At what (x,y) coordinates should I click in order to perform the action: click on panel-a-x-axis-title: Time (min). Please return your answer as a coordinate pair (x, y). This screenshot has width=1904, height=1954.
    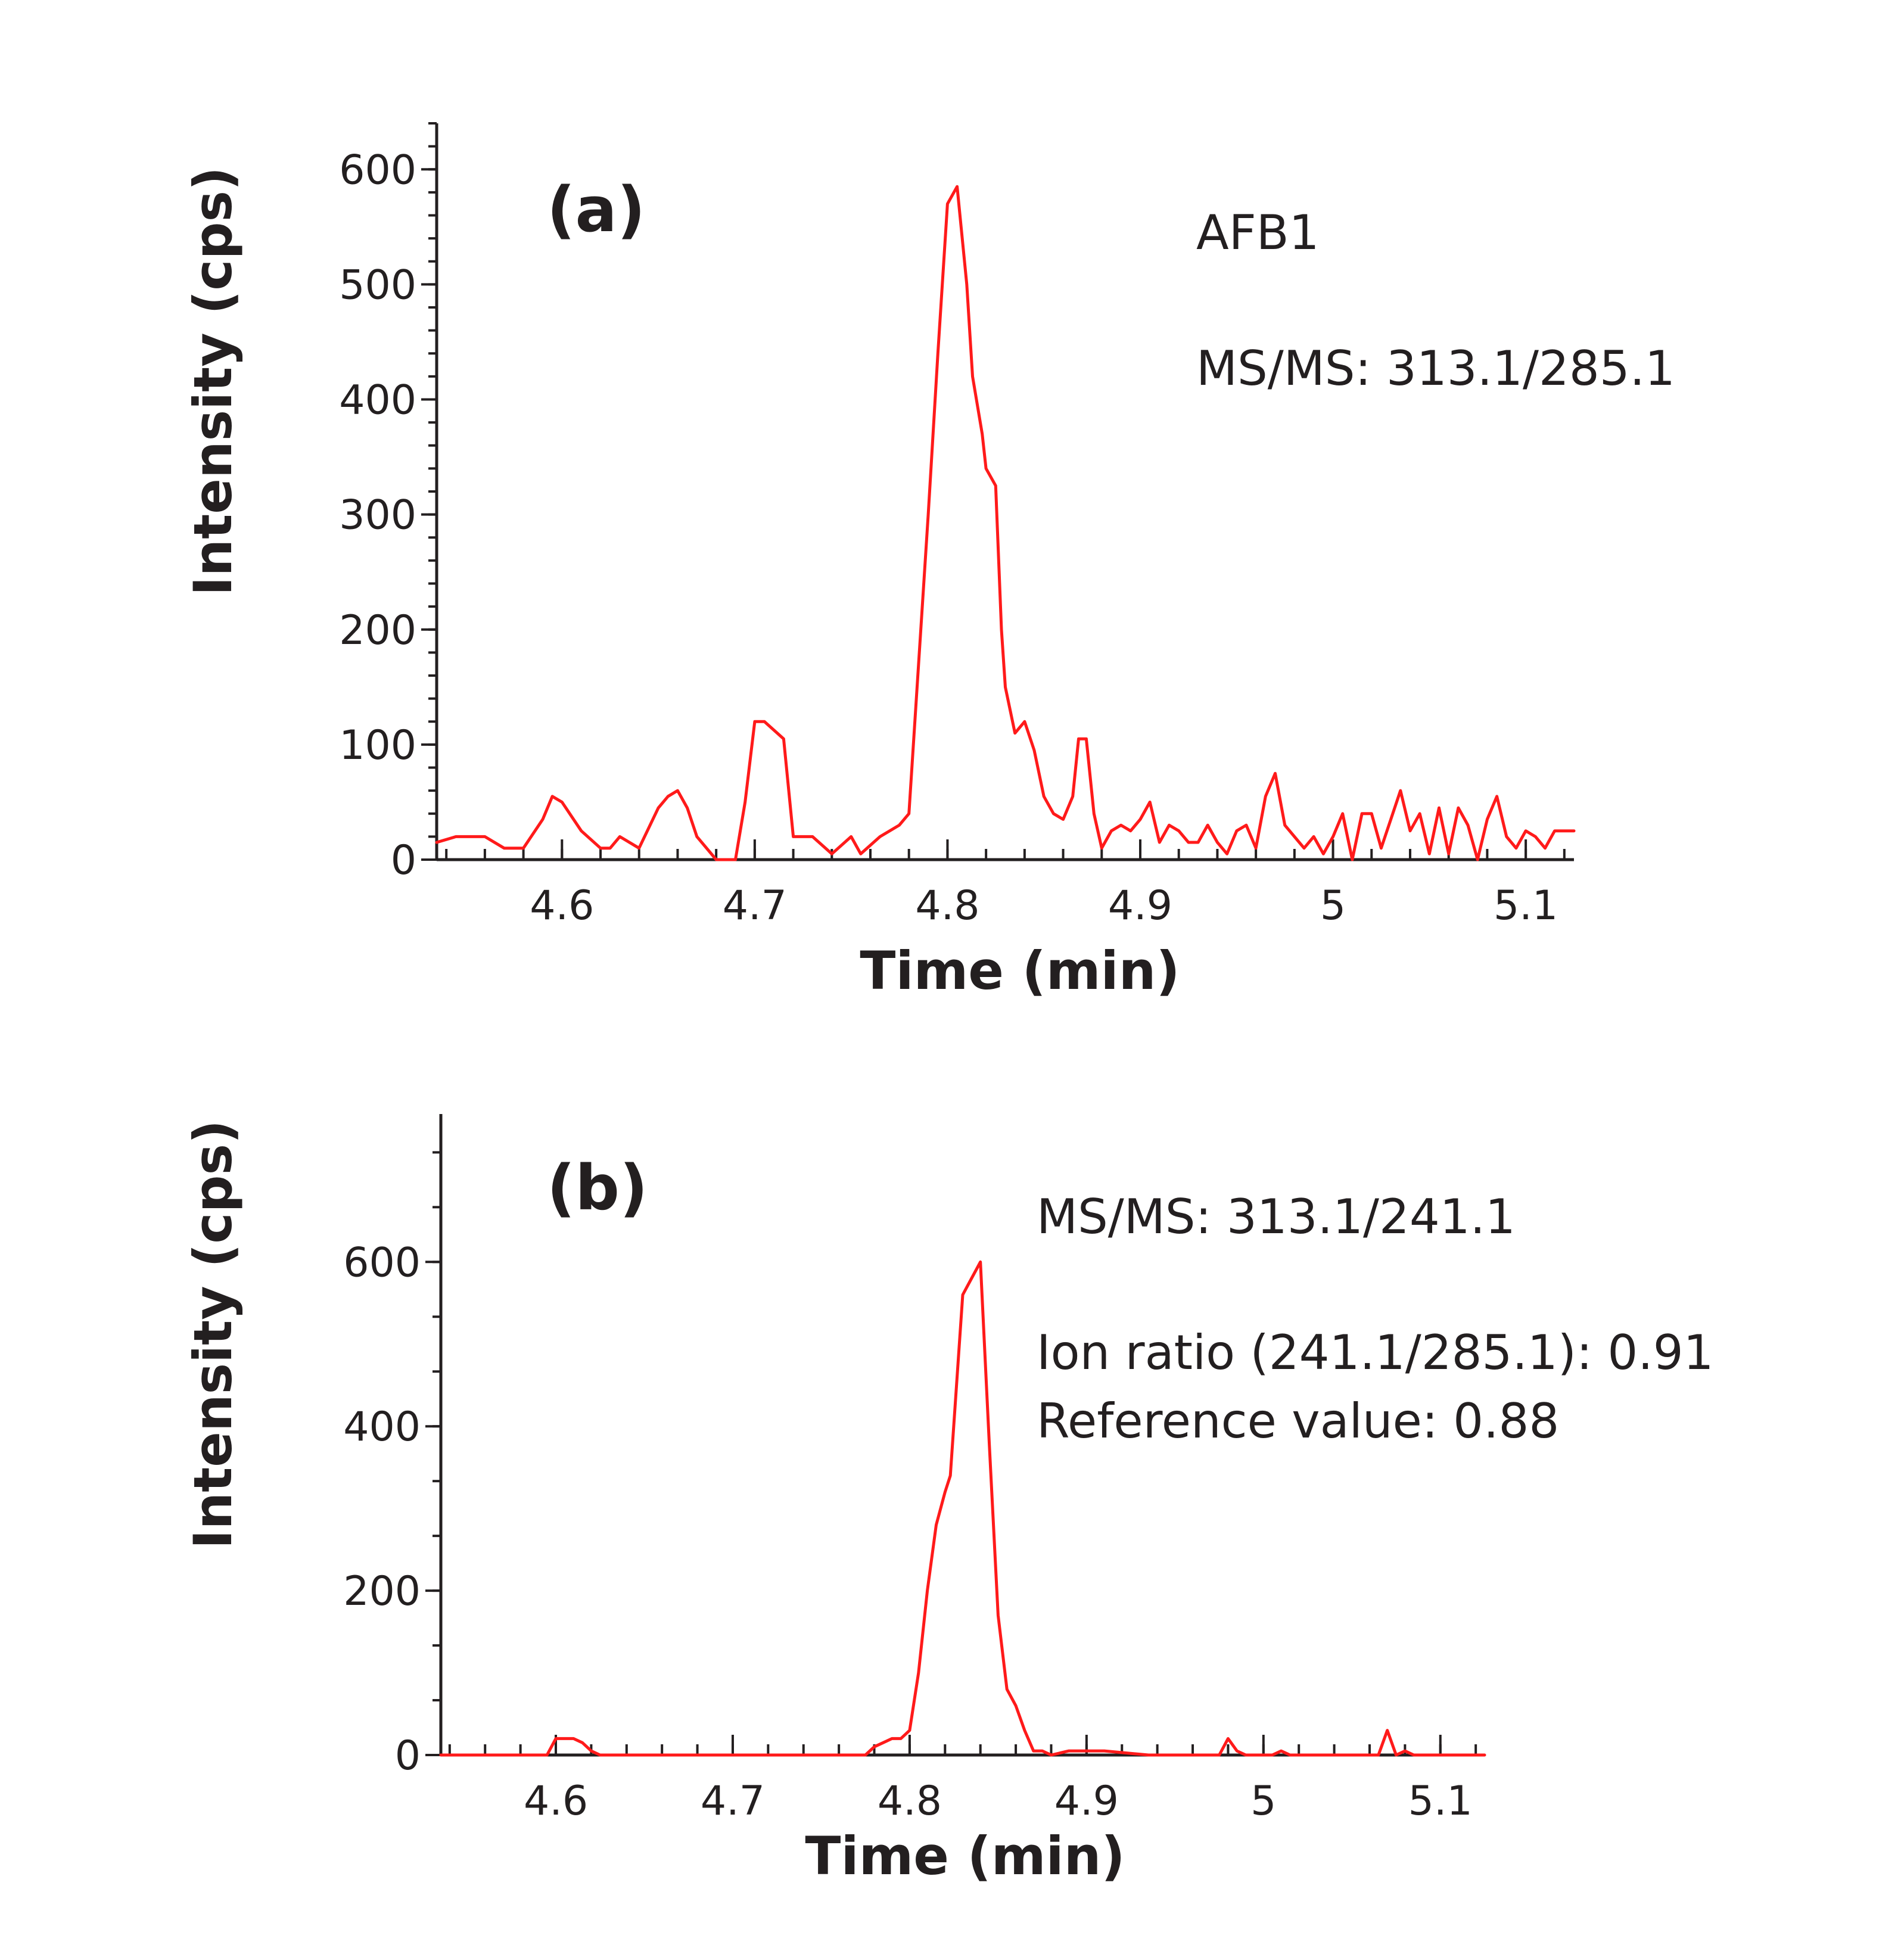
    Looking at the image, I should click on (1020, 970).